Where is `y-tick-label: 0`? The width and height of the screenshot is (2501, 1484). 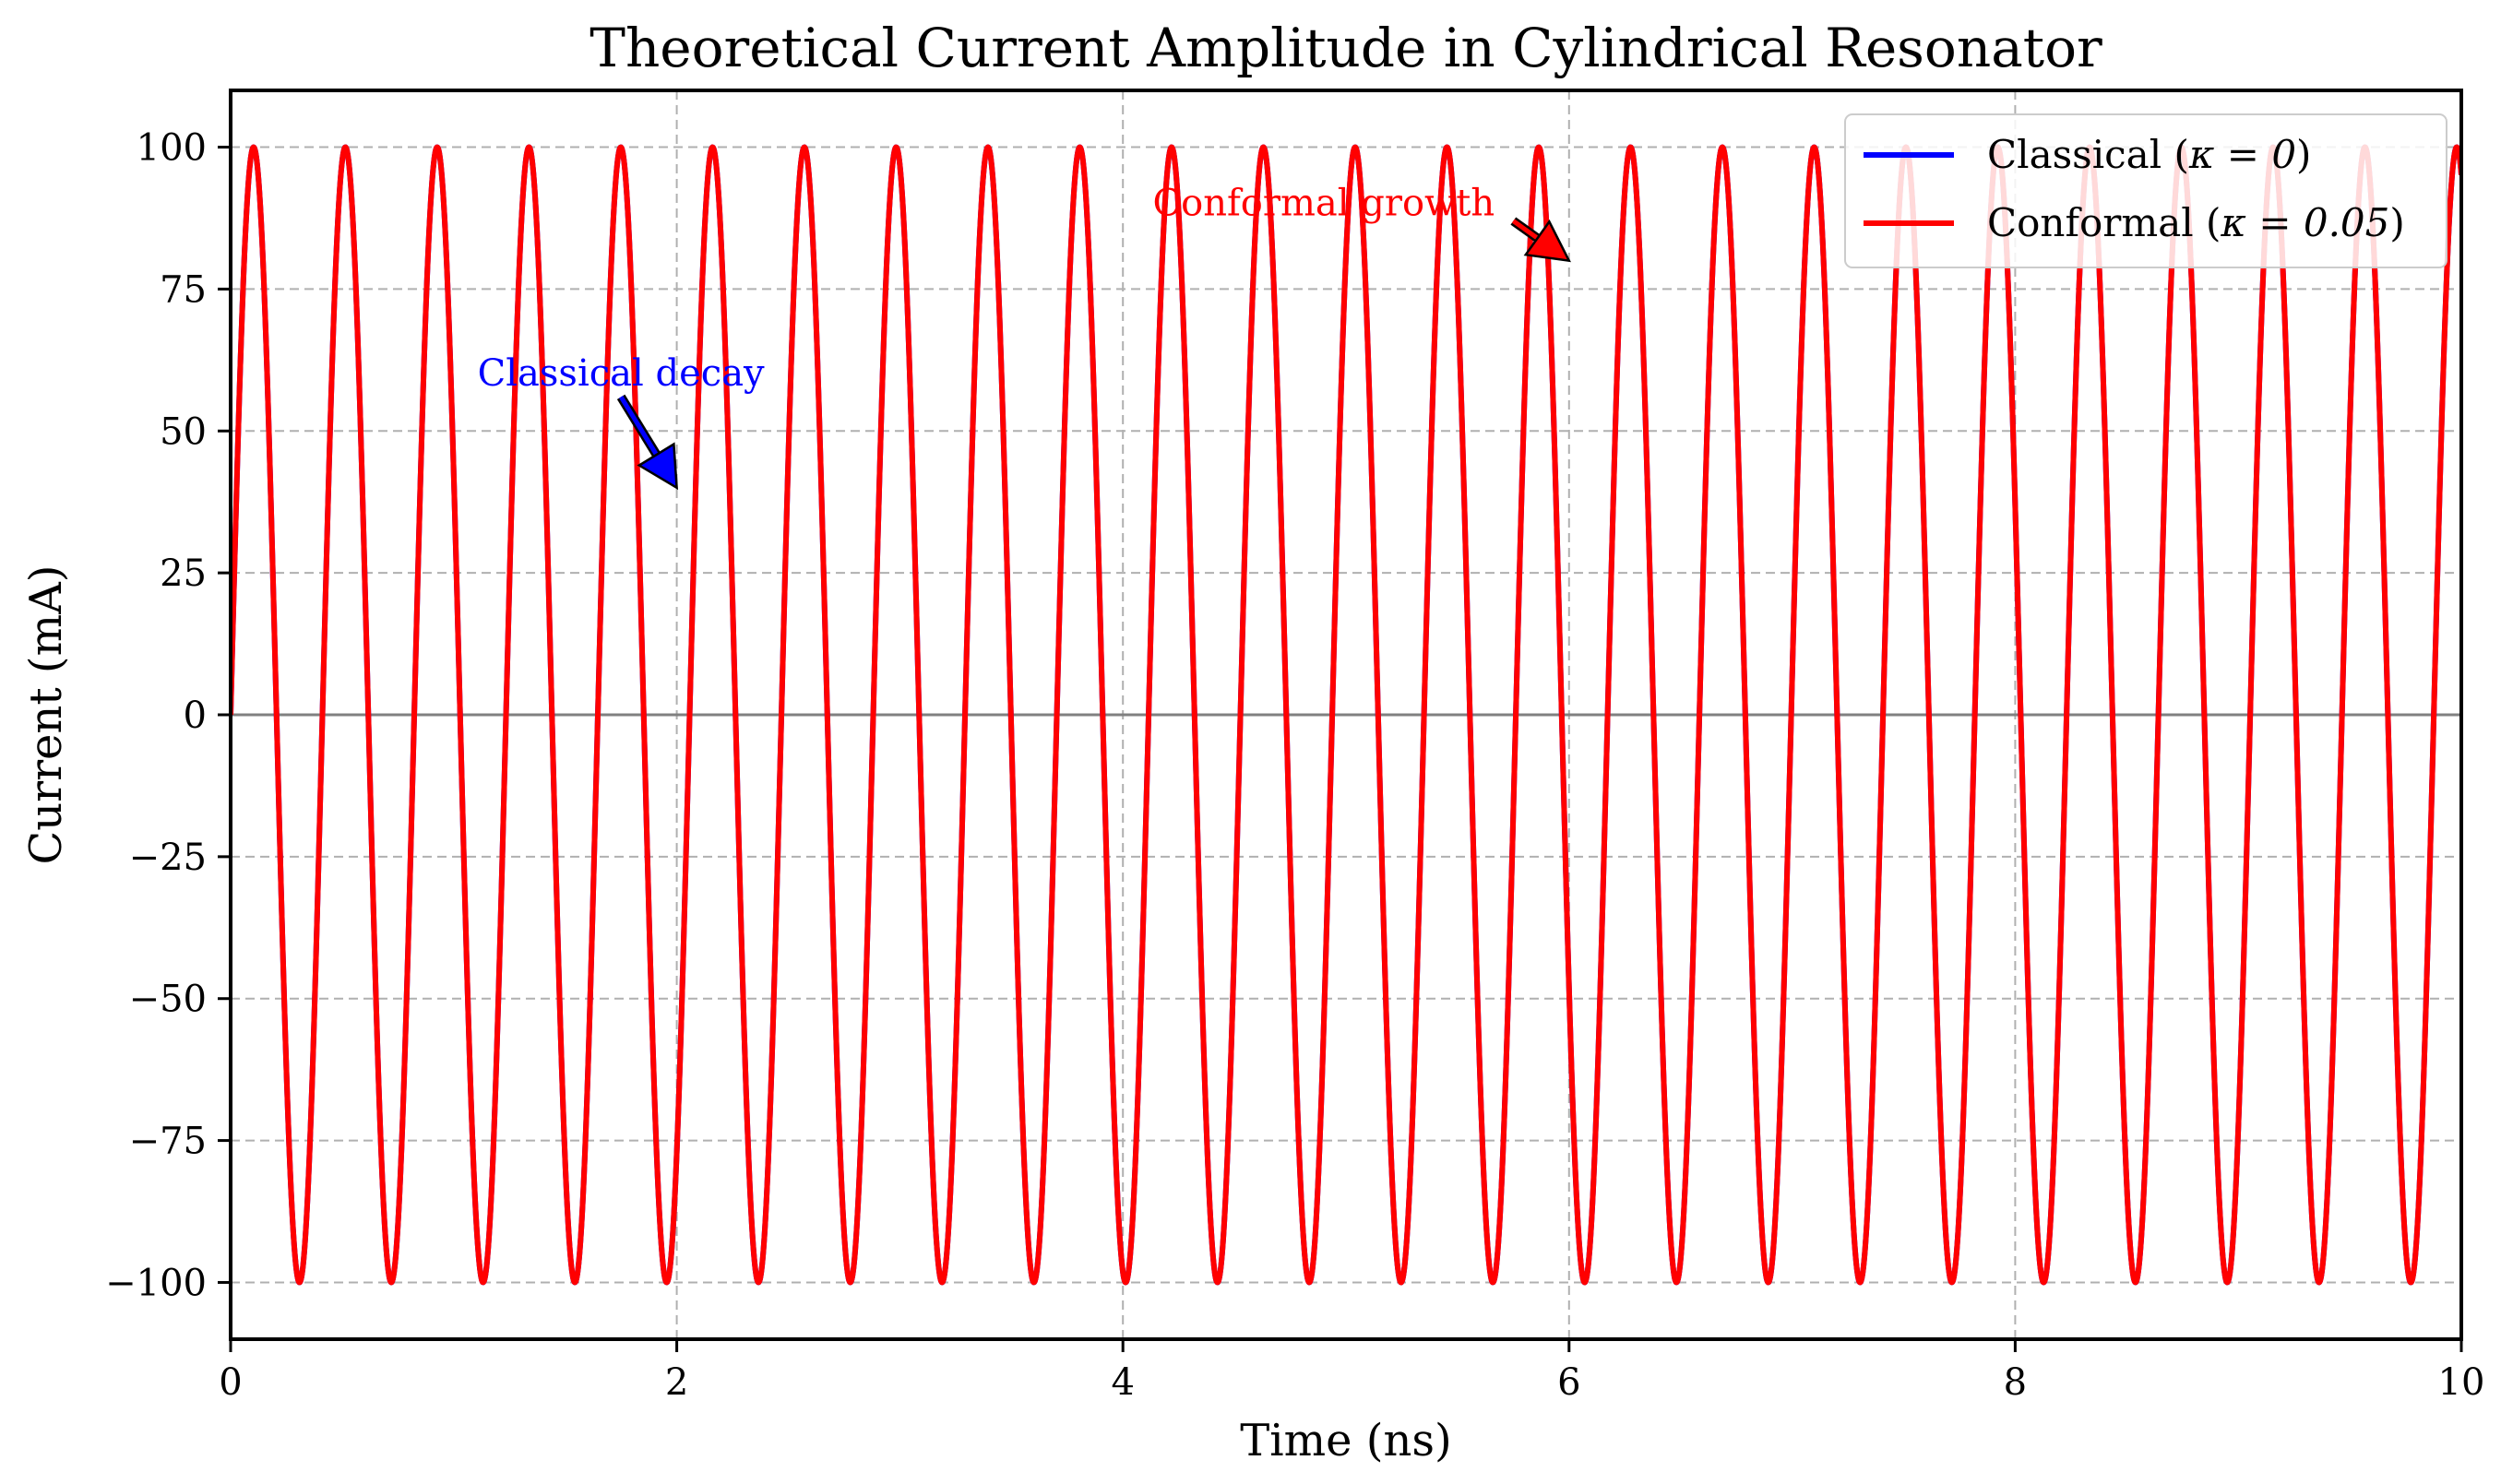
y-tick-label: 0 is located at coordinates (195, 716).